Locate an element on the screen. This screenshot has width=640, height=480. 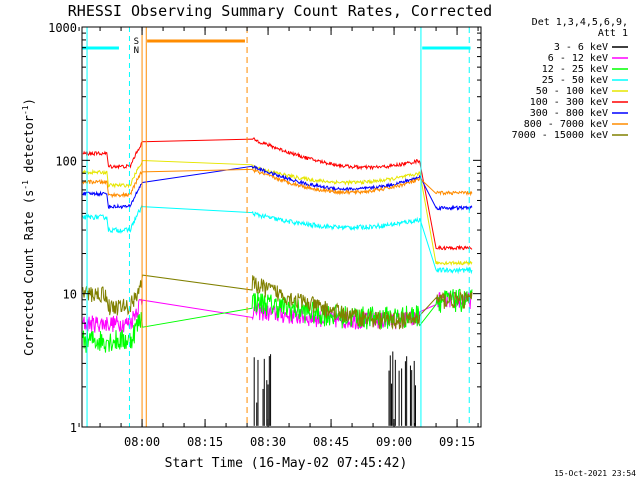
x-tick-label: 08:30 is located at coordinates (268, 442).